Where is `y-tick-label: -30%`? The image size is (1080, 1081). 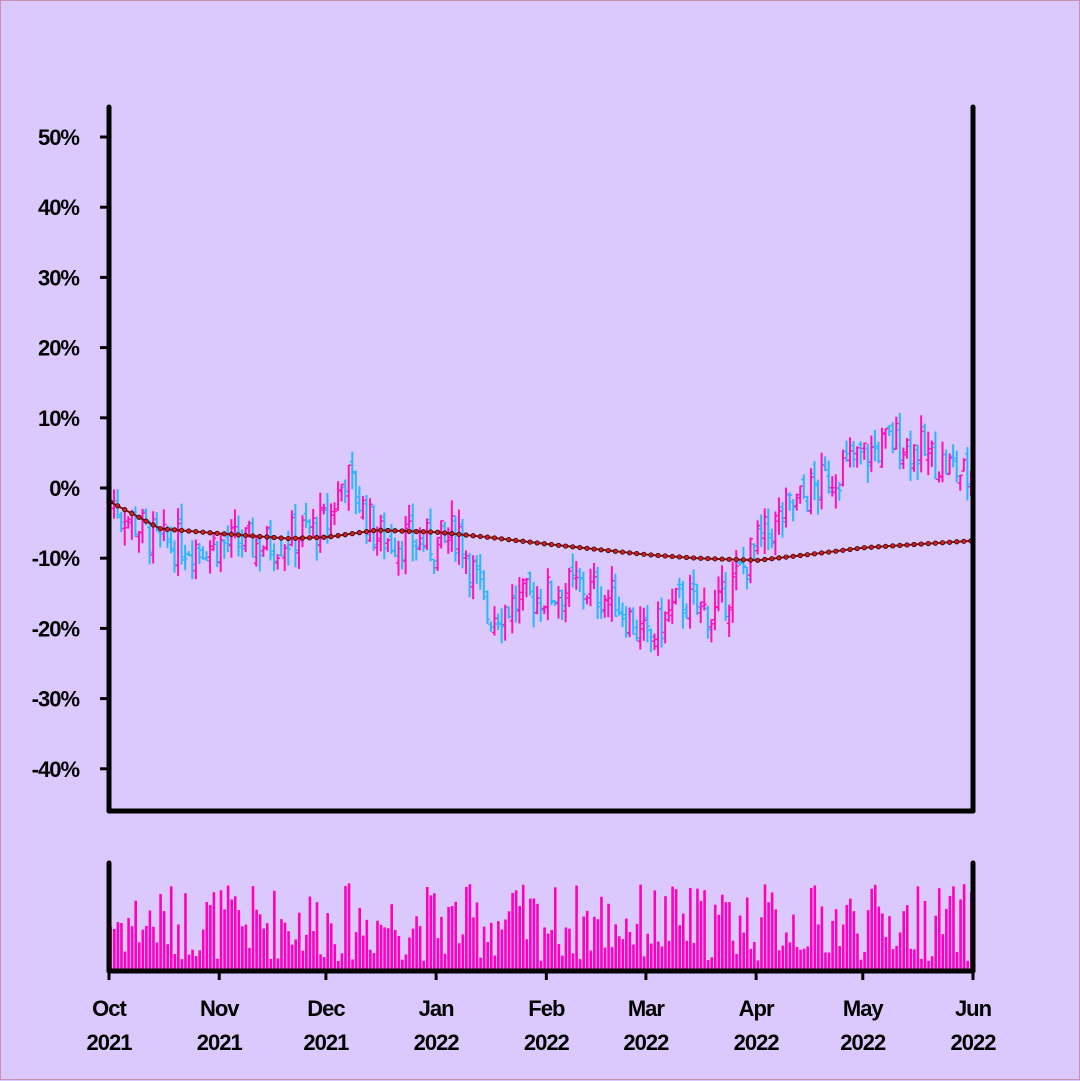
y-tick-label: -30% is located at coordinates (56, 699).